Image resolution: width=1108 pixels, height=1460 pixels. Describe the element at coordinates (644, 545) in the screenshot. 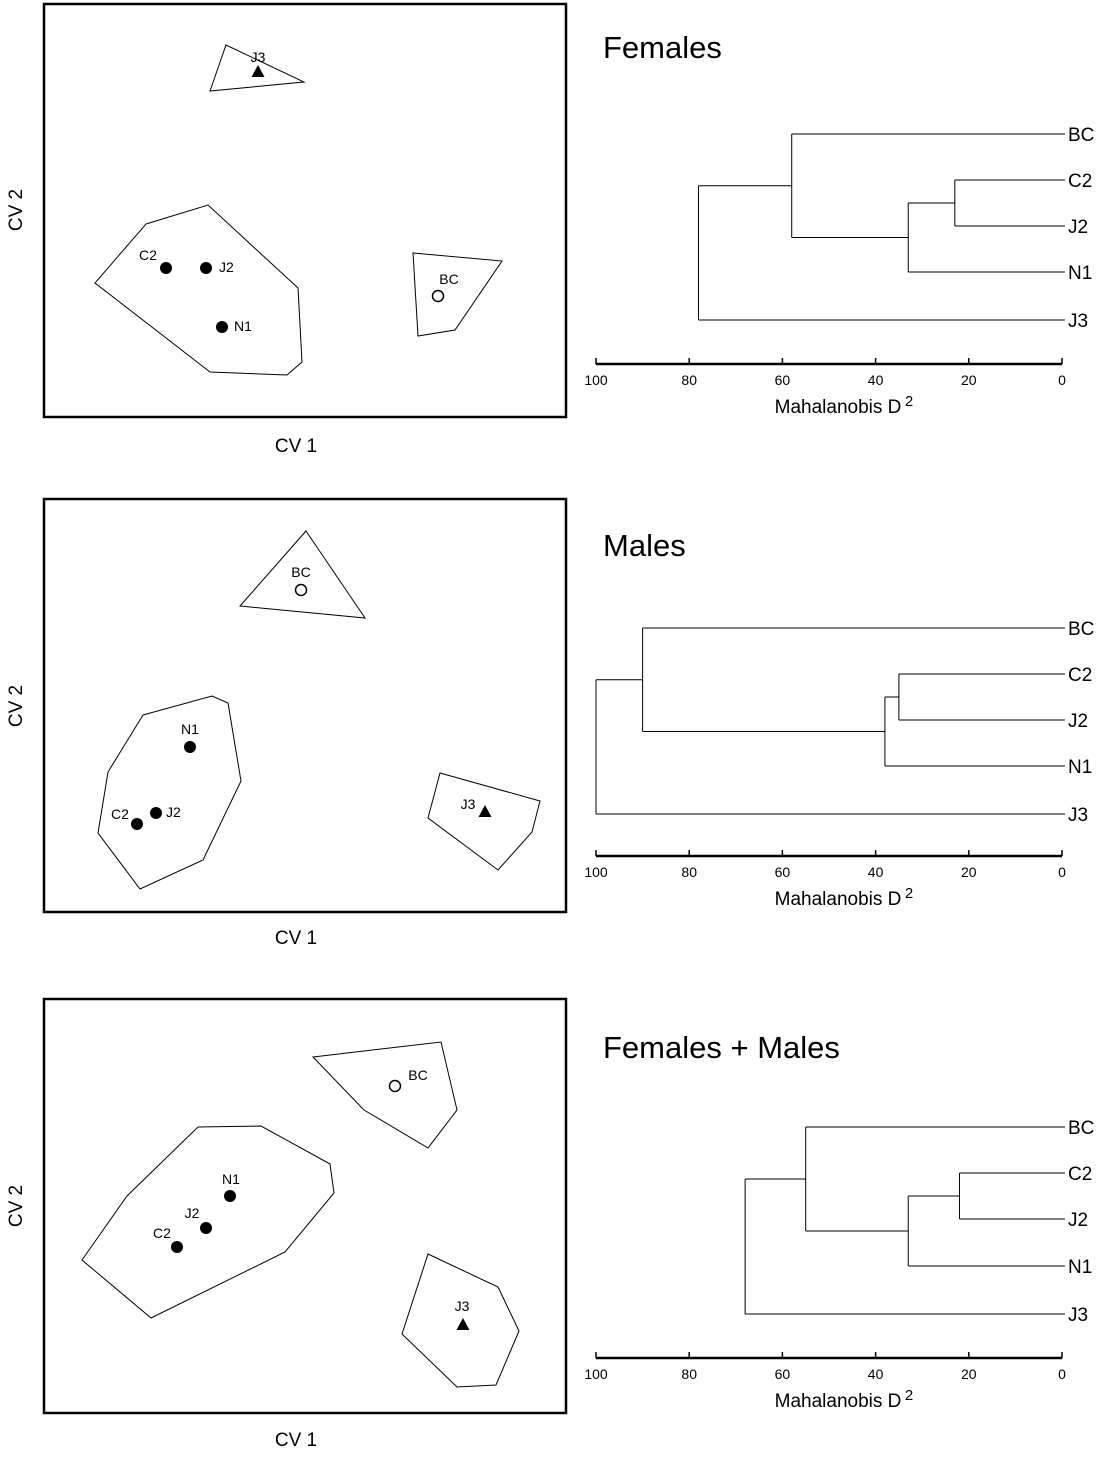

I see `panel-title: Males` at that location.